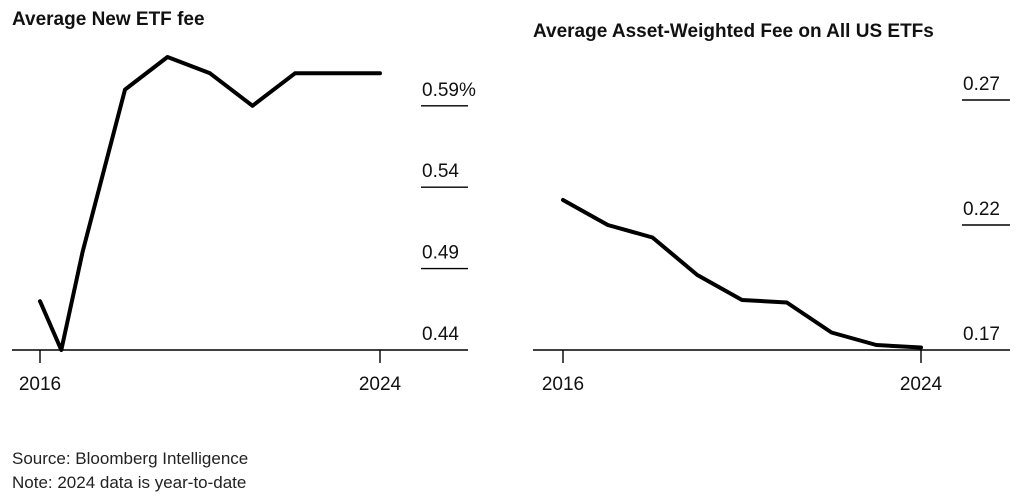 This screenshot has height=502, width=1024. What do you see at coordinates (981, 209) in the screenshot?
I see `y-tick-label: 0.22` at bounding box center [981, 209].